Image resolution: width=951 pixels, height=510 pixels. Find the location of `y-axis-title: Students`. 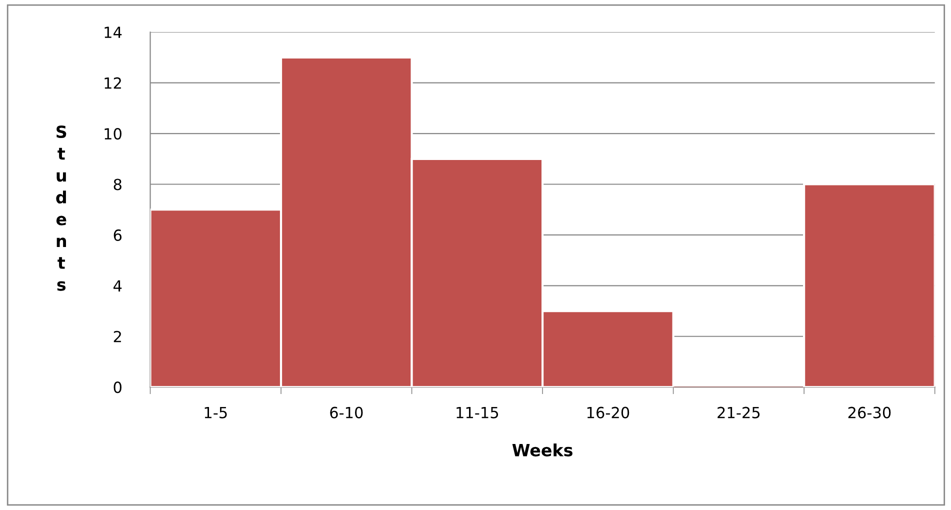

y-axis-title: Students is located at coordinates (61, 208).